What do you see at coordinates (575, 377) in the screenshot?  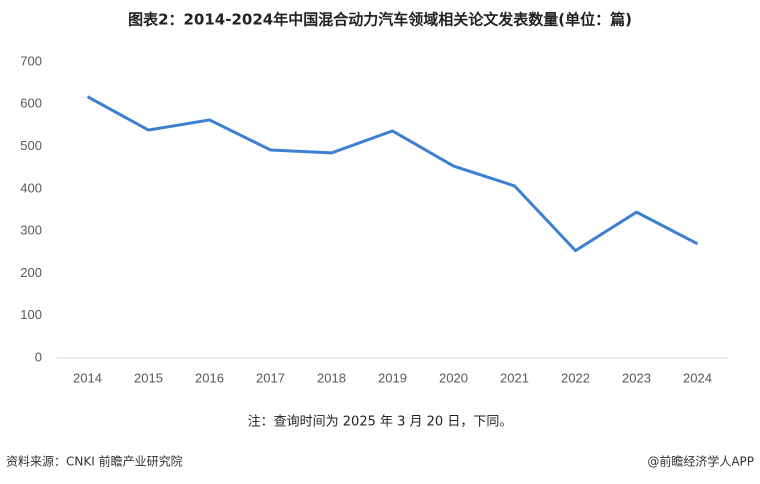 I see `x-tick-label: 2022` at bounding box center [575, 377].